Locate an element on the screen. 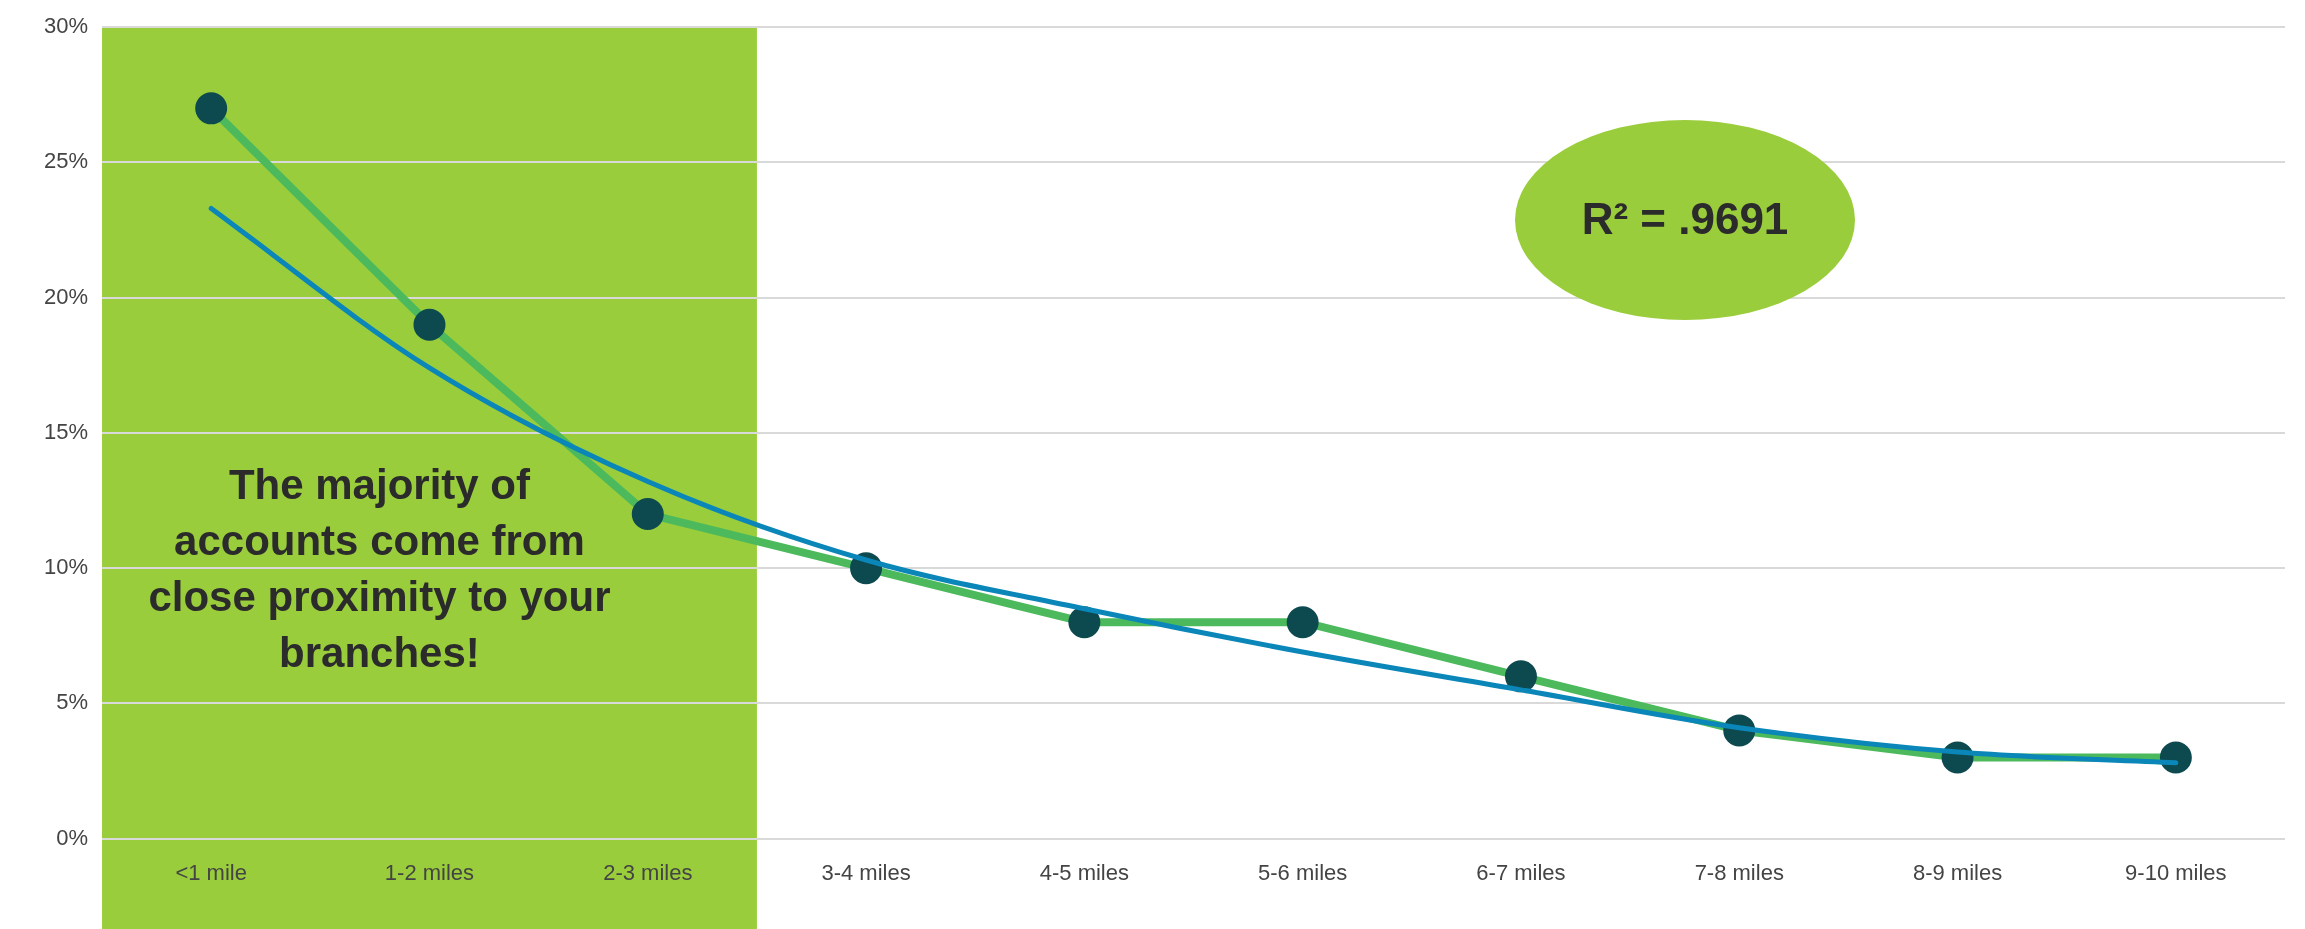 The width and height of the screenshot is (2305, 929). annotation: R² = .9691 is located at coordinates (1685, 219).